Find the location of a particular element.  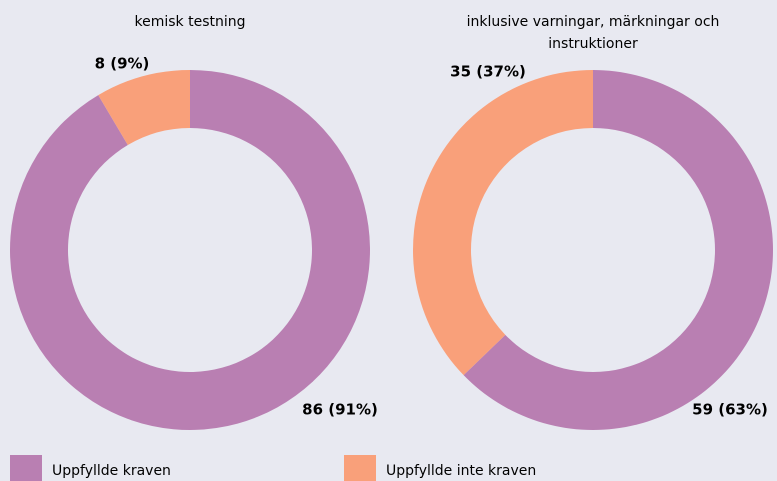

data-label: 8 (9%) is located at coordinates (122, 64).